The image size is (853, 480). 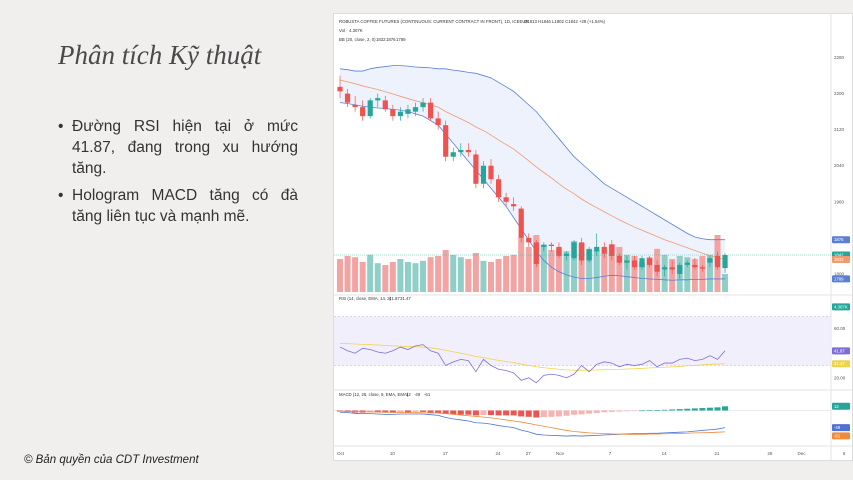 What do you see at coordinates (499, 453) in the screenshot?
I see `time-axis-tick: 24` at bounding box center [499, 453].